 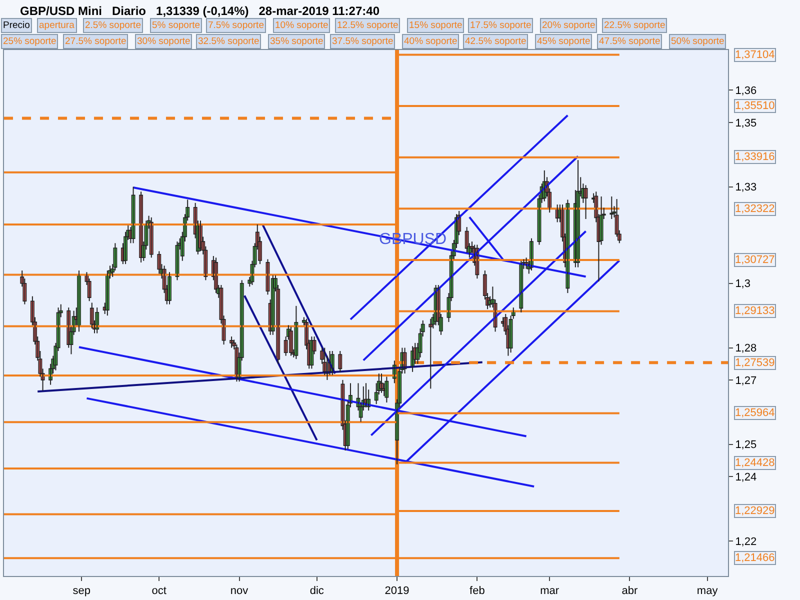 I want to click on text: 27.5% soporte, so click(x=95, y=41).